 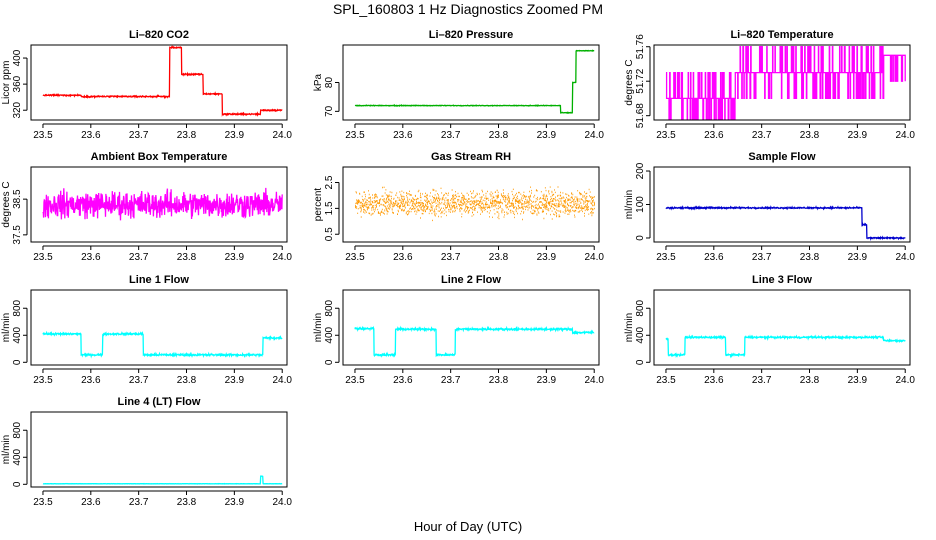 What do you see at coordinates (6, 204) in the screenshot?
I see `y-axis-label: degrees C` at bounding box center [6, 204].